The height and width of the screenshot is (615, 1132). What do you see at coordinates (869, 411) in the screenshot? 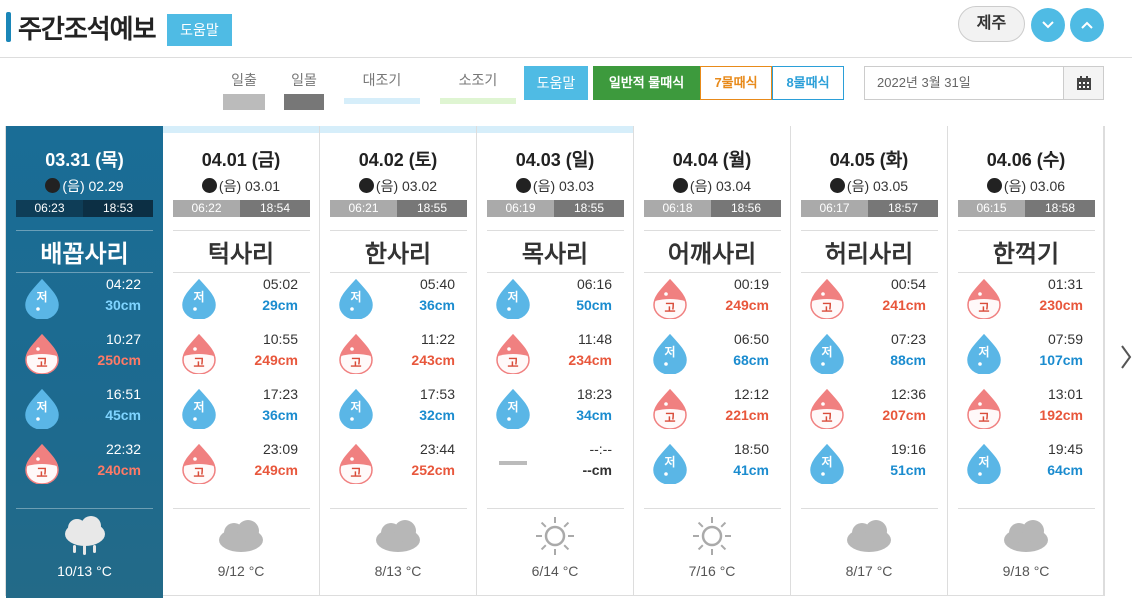
I see `tide-entry: 고 12:36 207cm` at bounding box center [869, 411].